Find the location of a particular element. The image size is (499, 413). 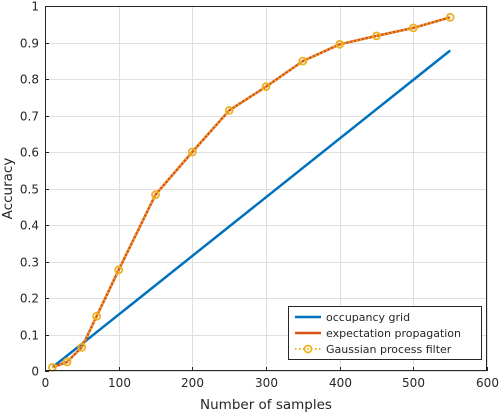

y-tick-label: 0.1 is located at coordinates (29, 336).